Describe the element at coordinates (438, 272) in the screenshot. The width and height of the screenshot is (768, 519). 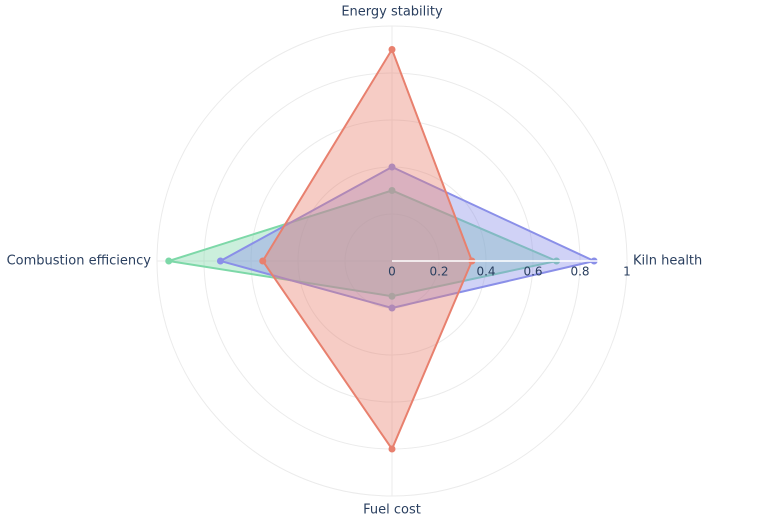
I see `radial-tick-label: 0.2` at that location.